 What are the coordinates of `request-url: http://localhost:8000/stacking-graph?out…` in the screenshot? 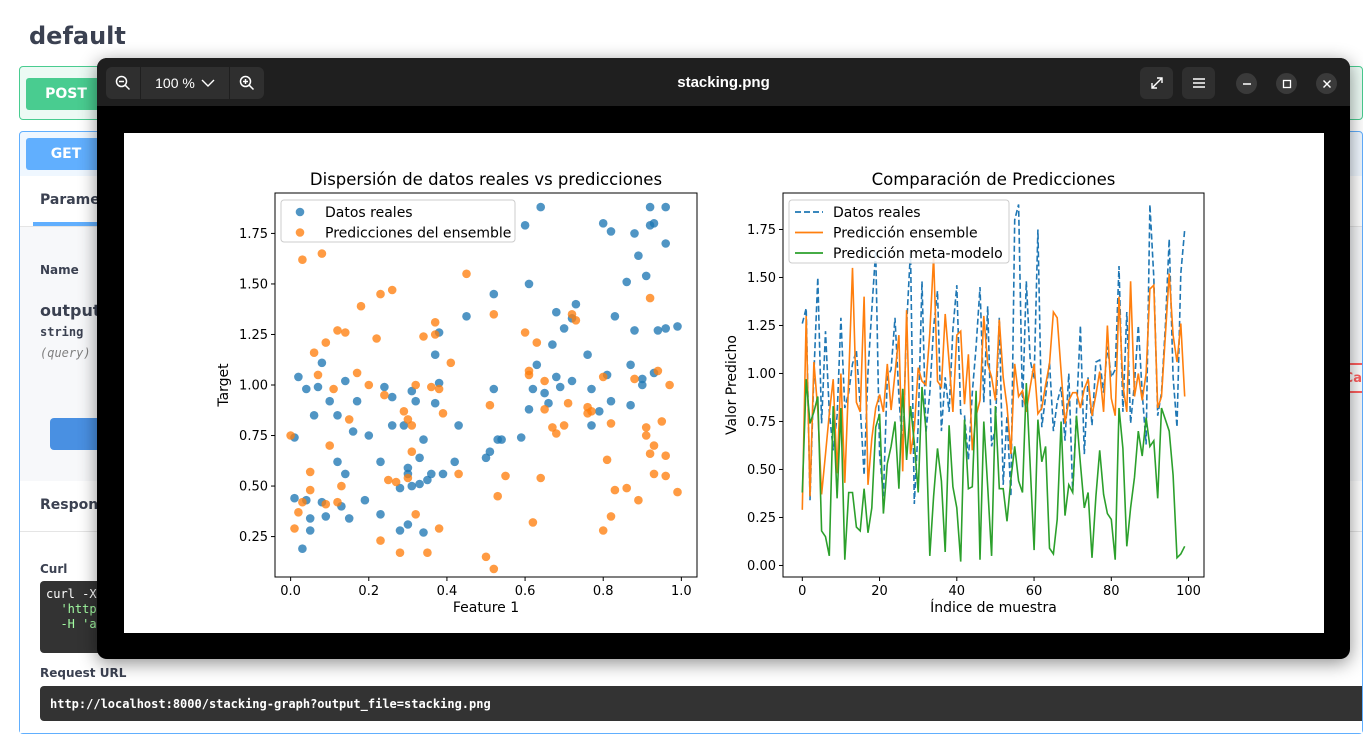 It's located at (701, 703).